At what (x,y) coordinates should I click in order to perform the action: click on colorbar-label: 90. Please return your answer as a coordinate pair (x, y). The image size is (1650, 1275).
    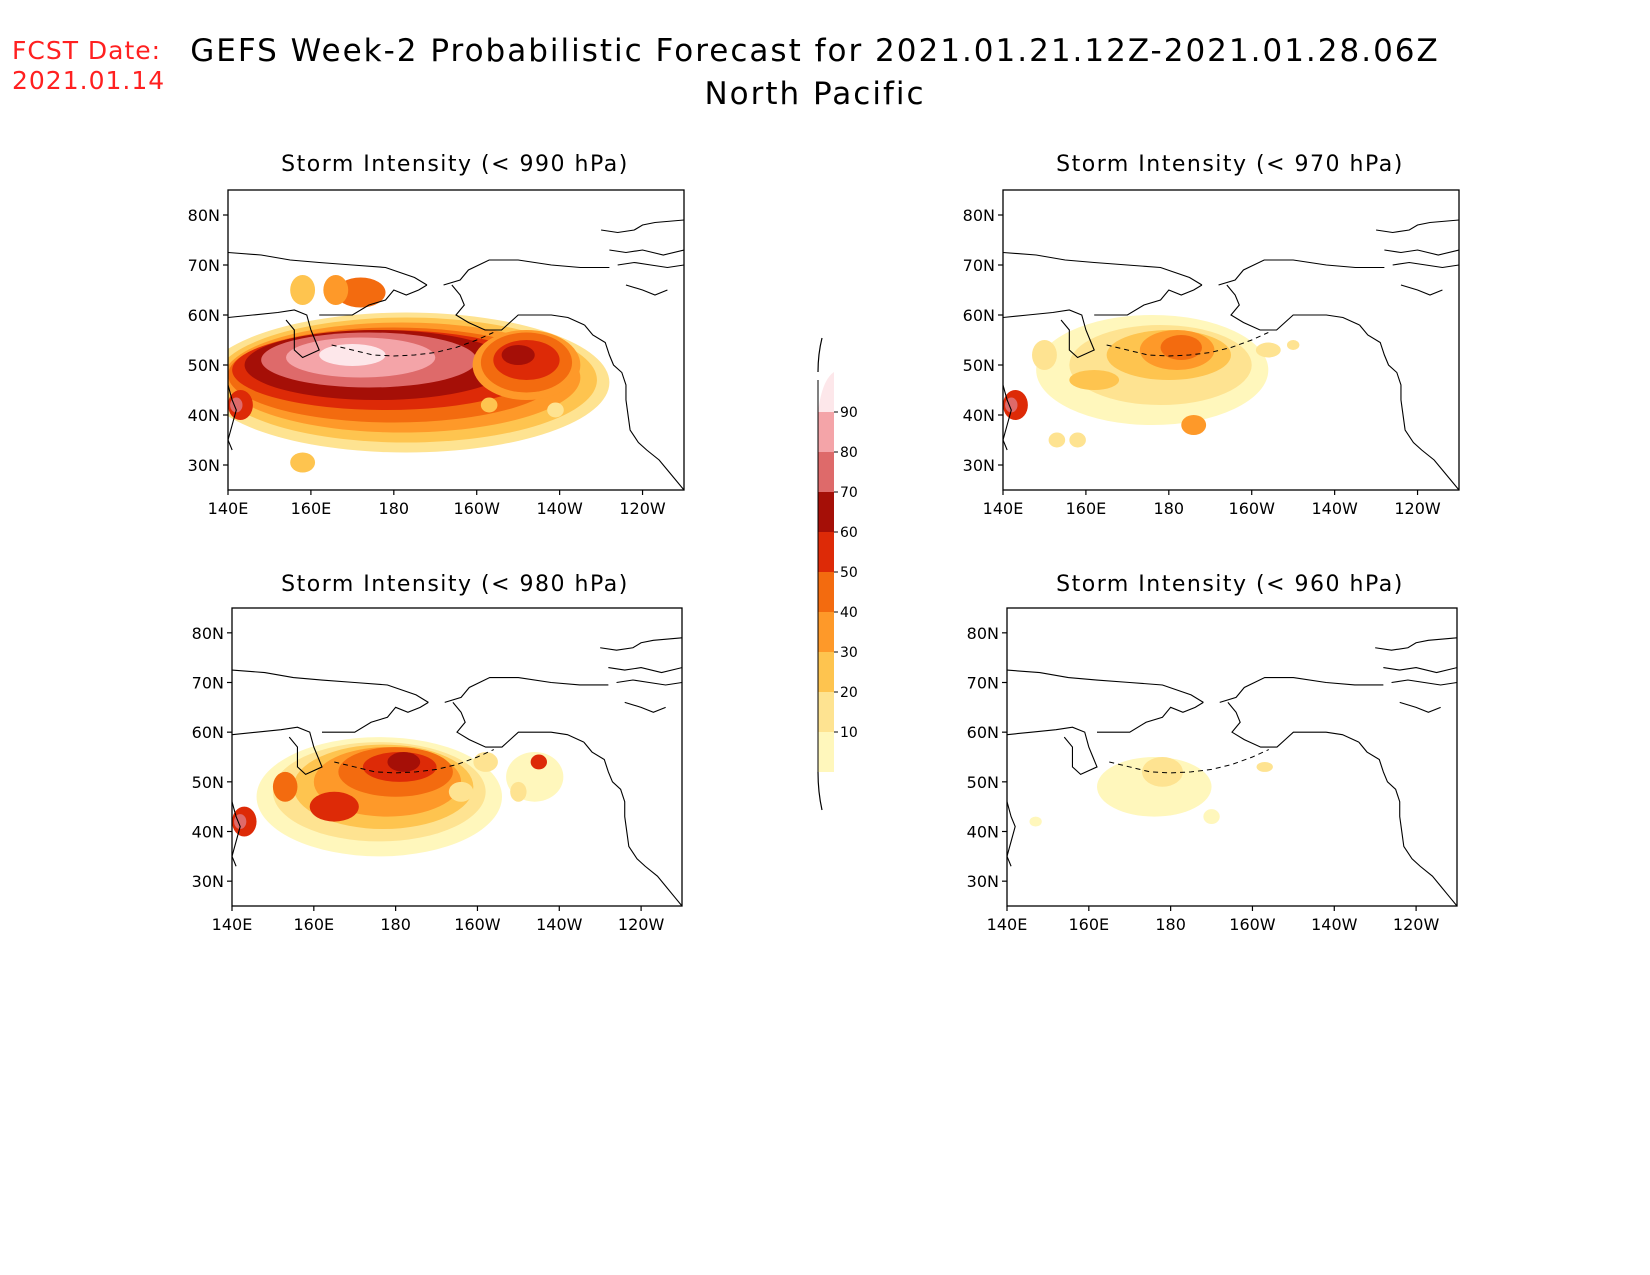
    Looking at the image, I should click on (849, 413).